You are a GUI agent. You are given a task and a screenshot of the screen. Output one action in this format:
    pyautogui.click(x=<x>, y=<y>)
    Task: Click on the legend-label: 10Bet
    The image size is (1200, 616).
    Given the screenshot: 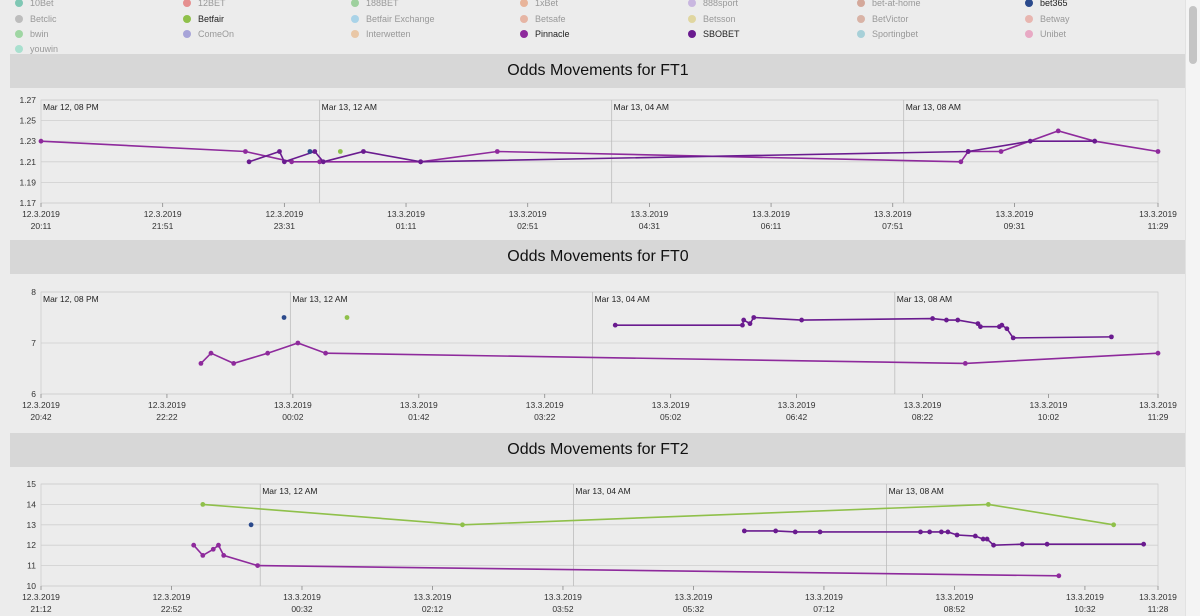 What is the action you would take?
    pyautogui.click(x=42, y=4)
    